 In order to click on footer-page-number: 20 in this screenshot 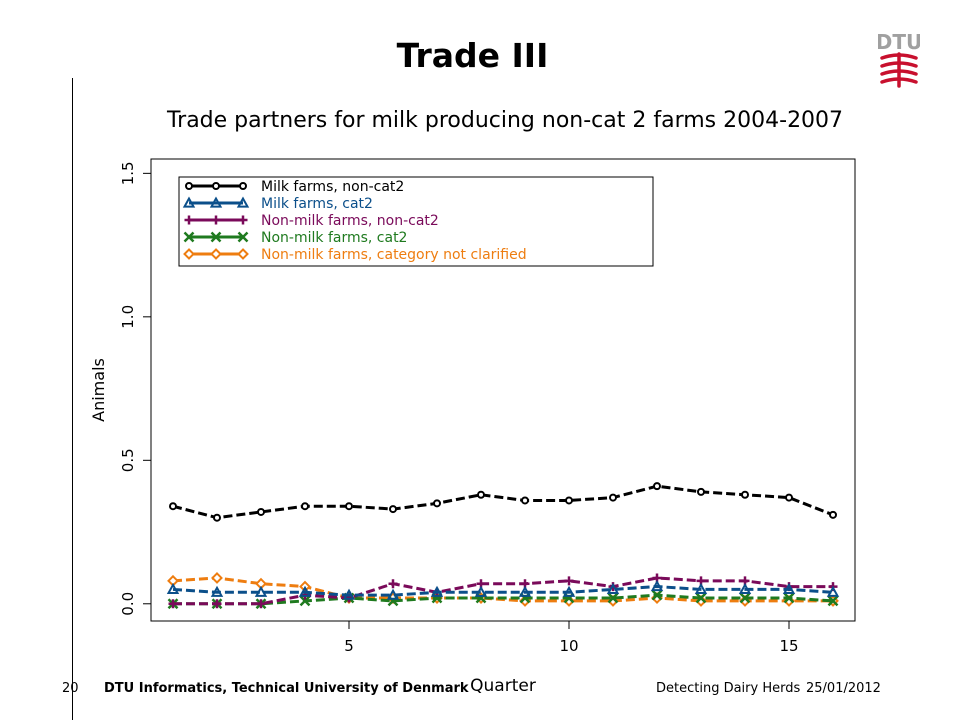, I will do `click(70, 688)`.